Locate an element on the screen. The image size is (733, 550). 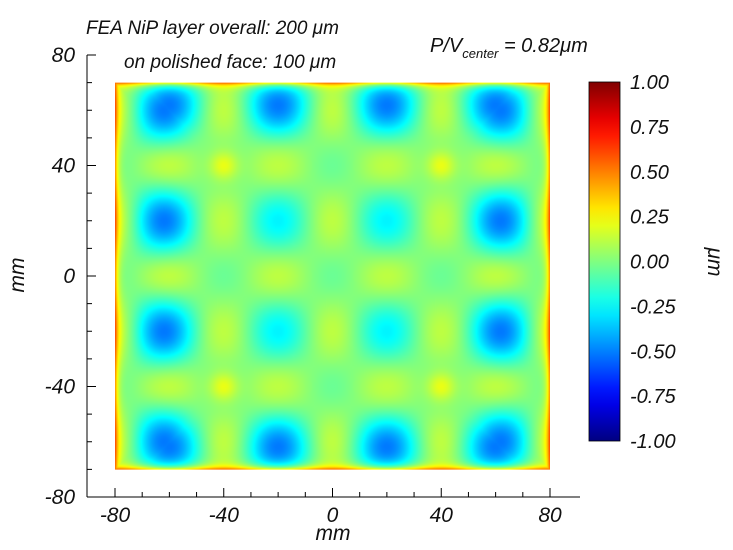
y-tick-label: -80 is located at coordinates (60, 497).